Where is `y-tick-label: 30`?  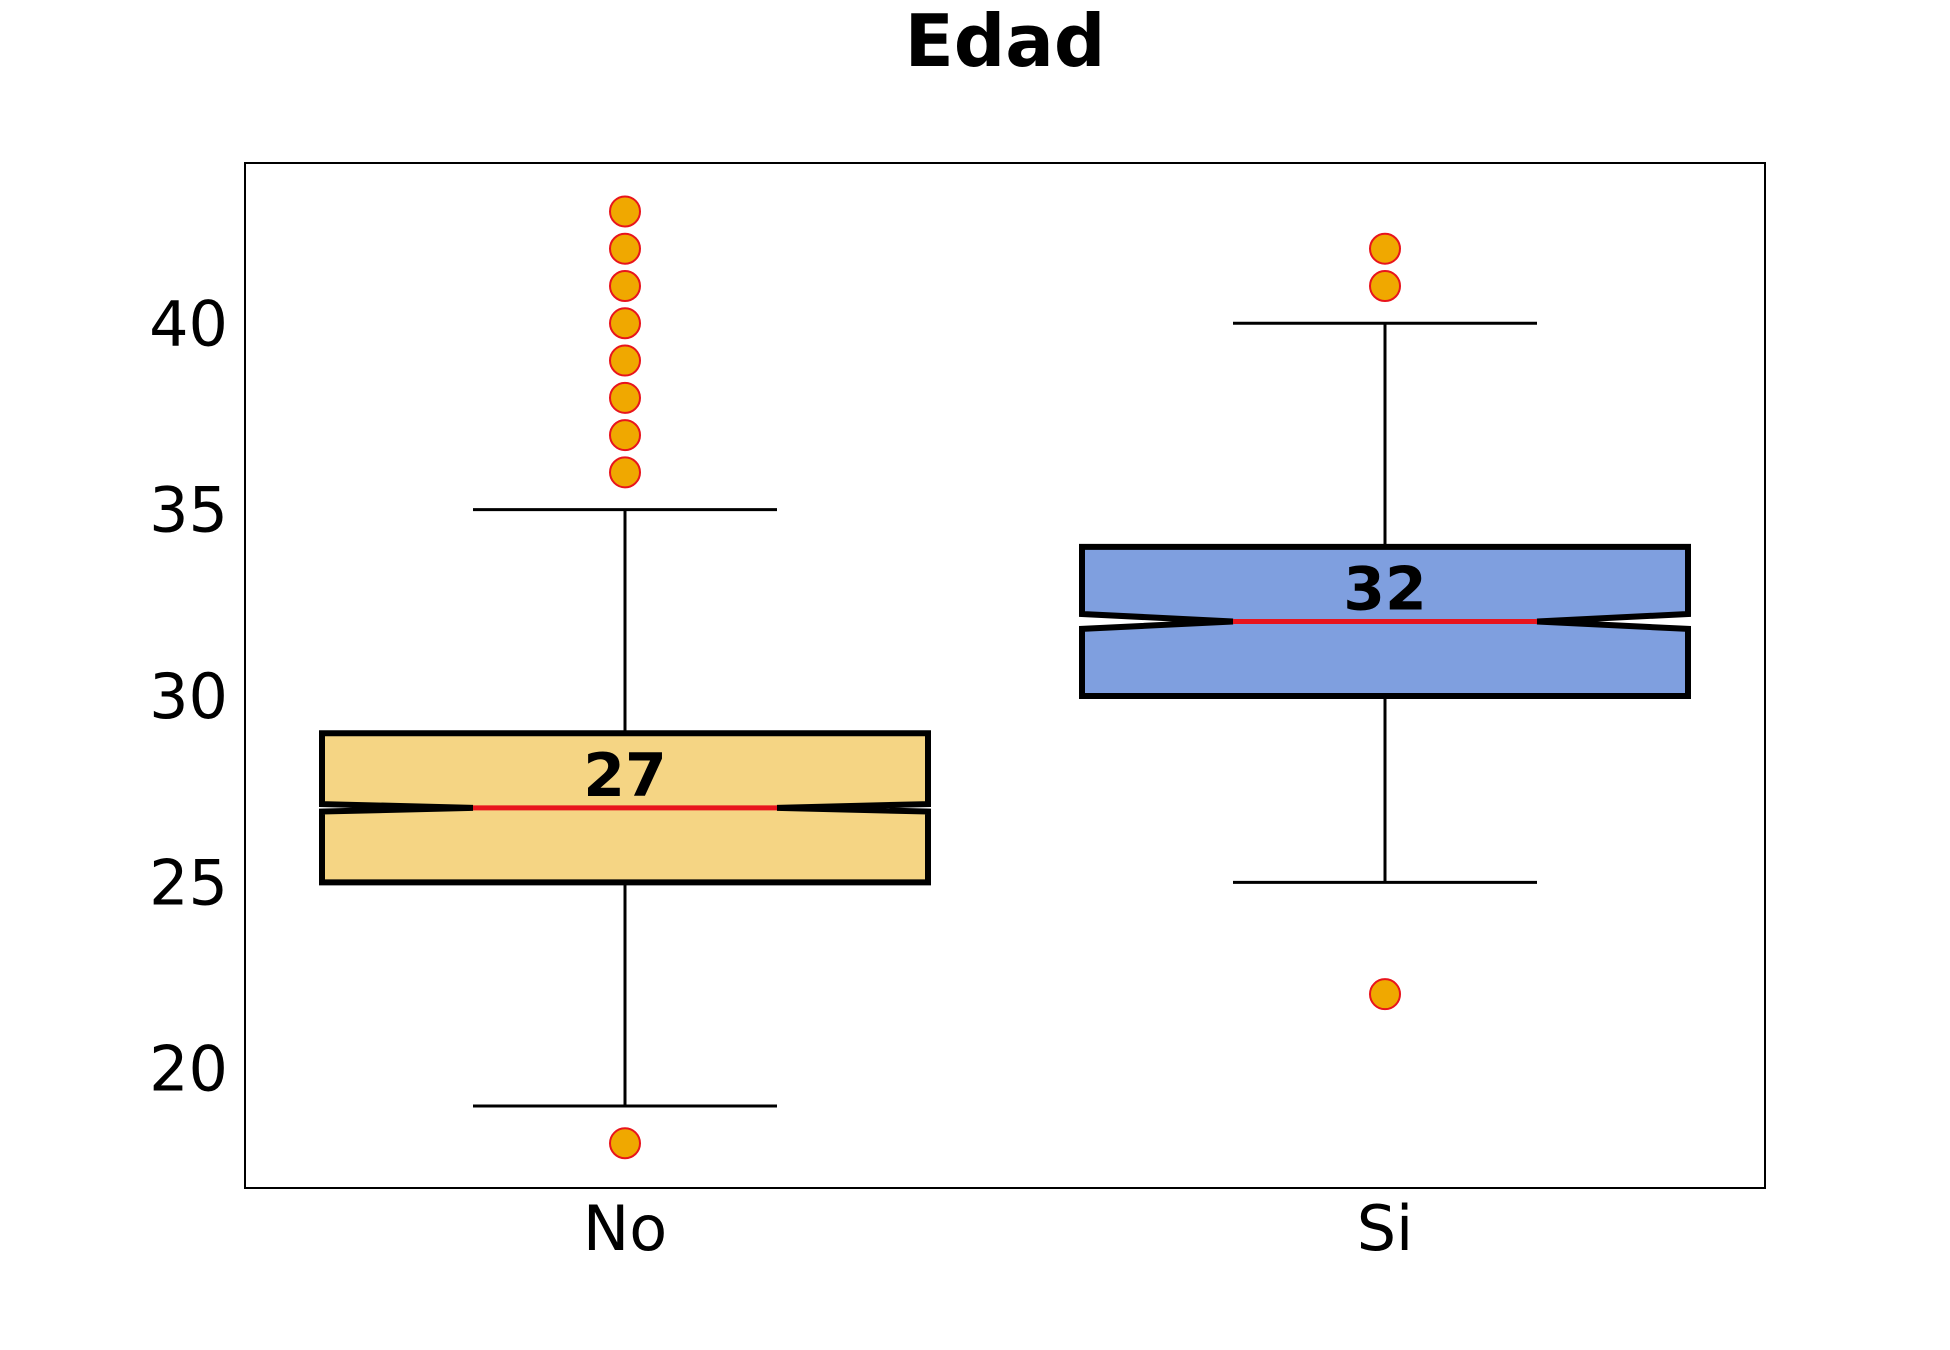
y-tick-label: 30 is located at coordinates (188, 696).